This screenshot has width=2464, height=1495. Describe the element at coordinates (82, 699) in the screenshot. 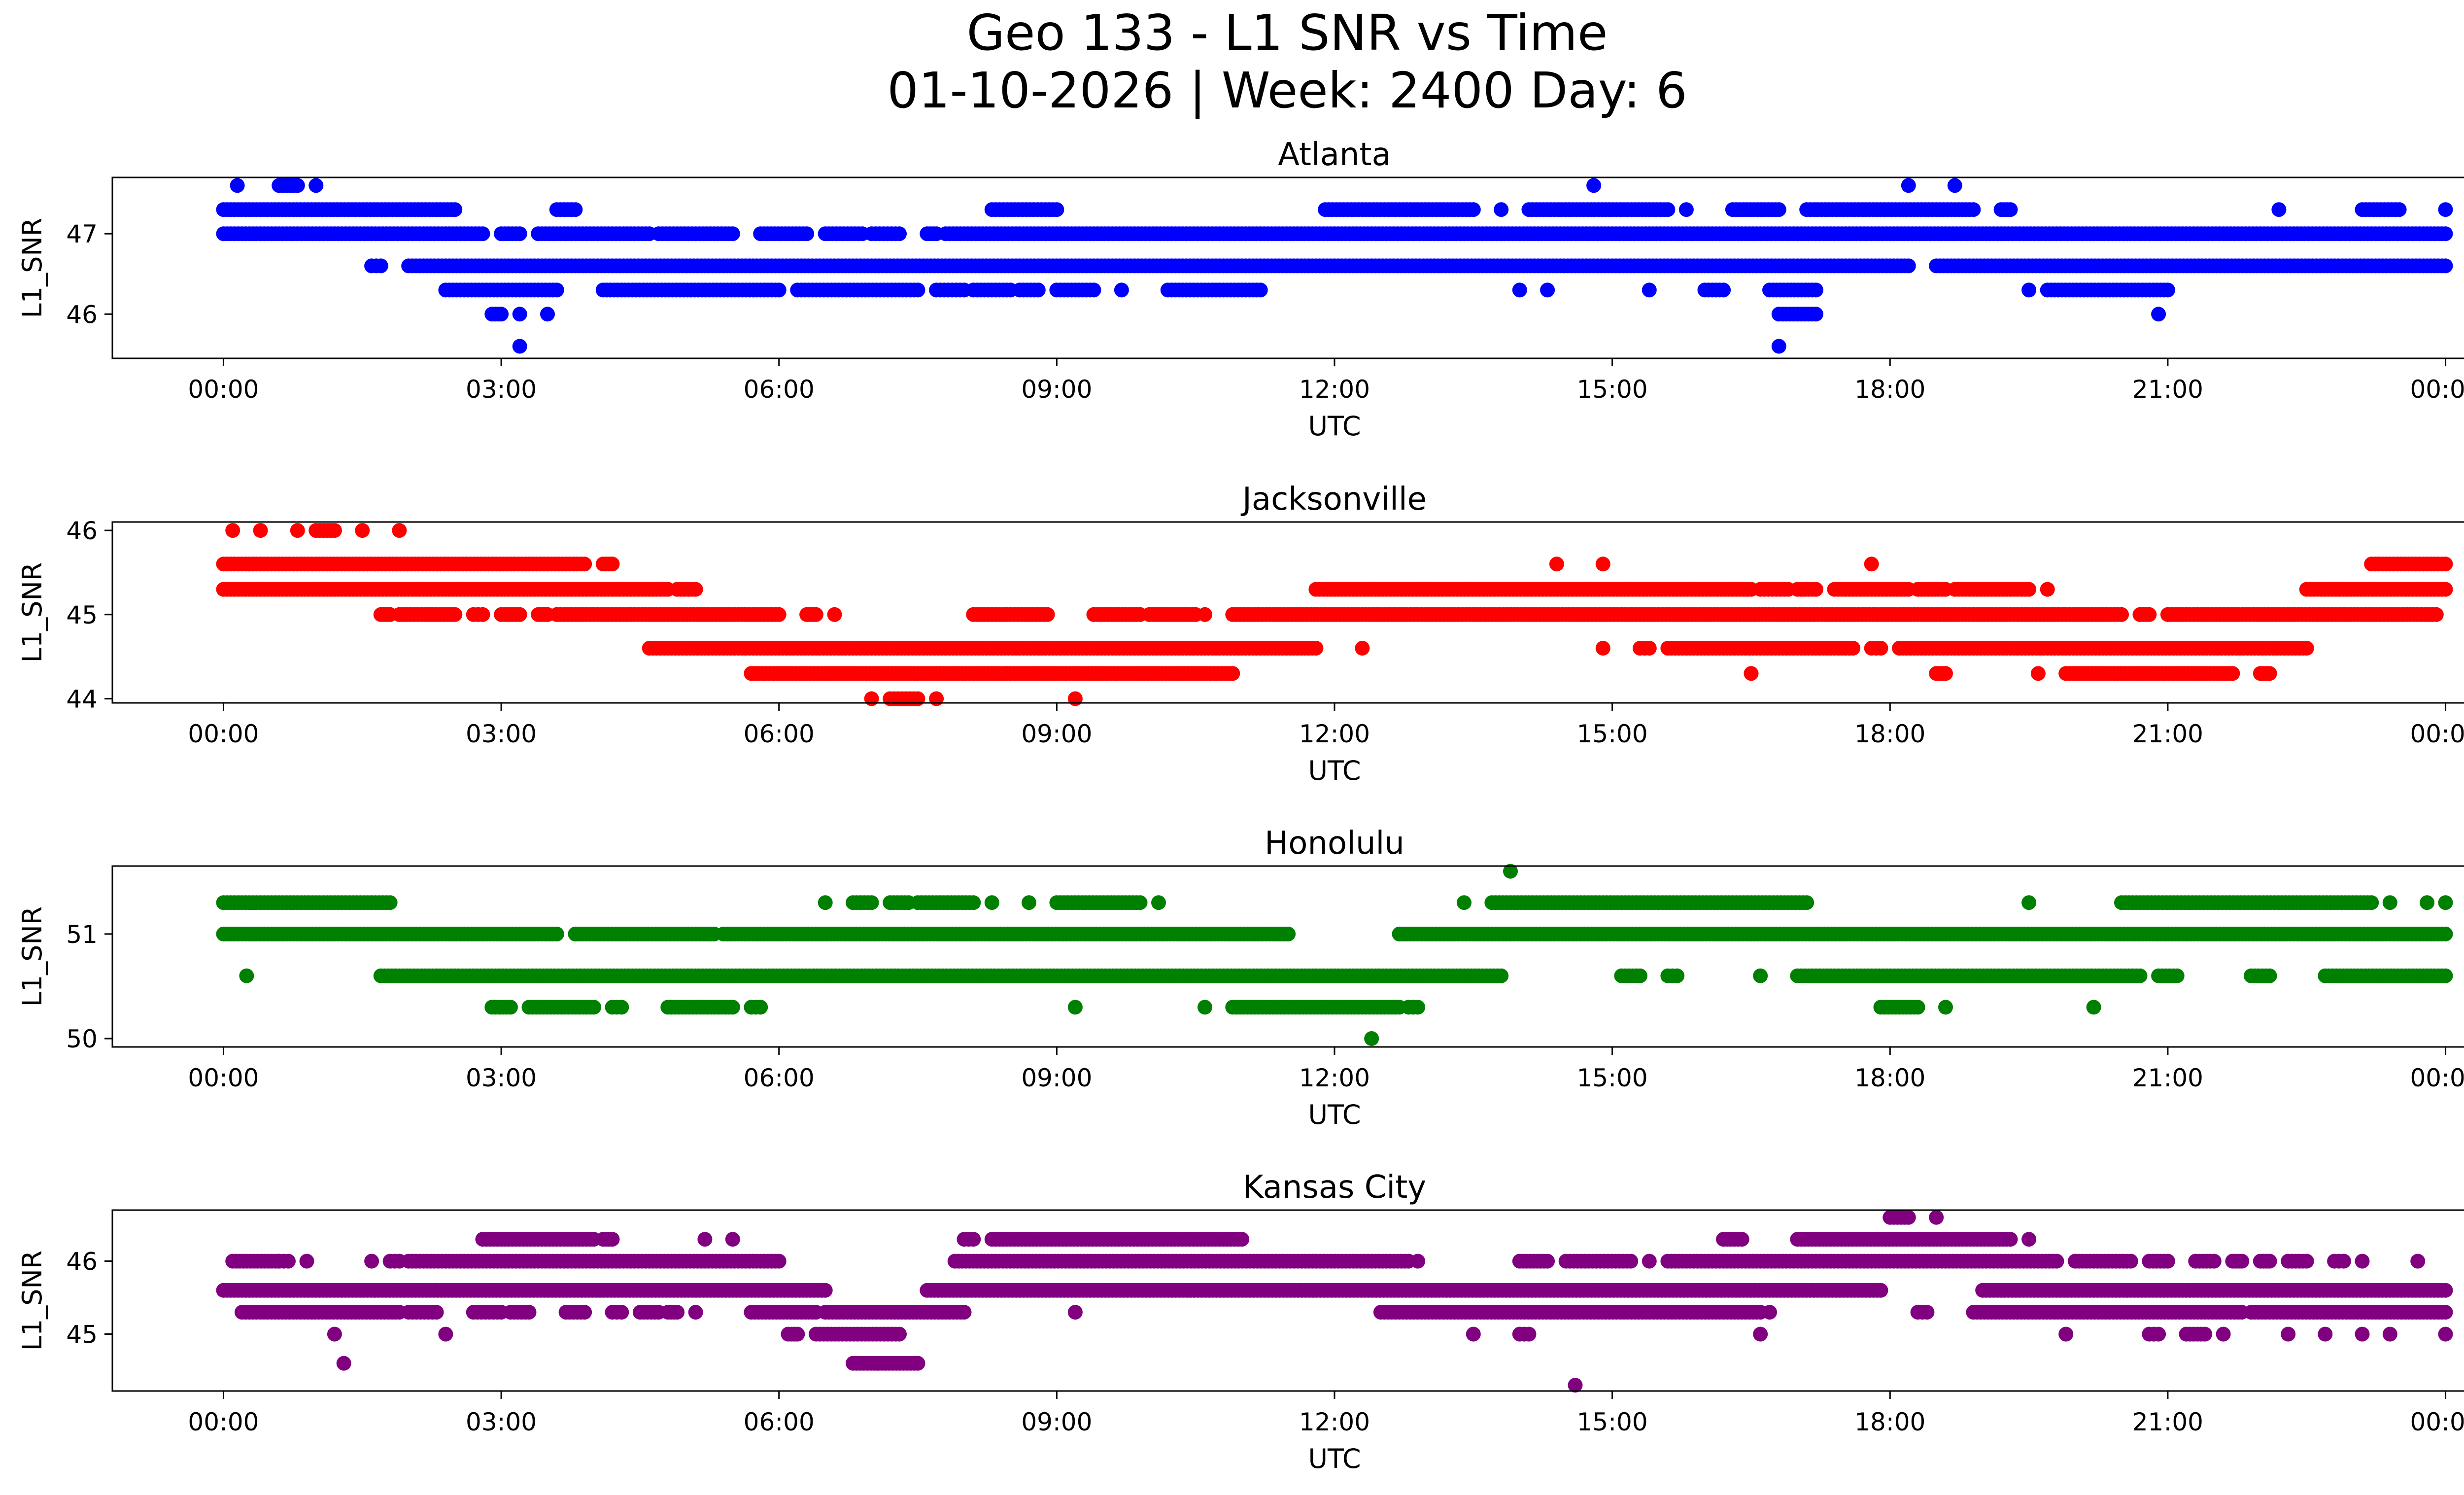

I see `y-tick-label: 44` at that location.